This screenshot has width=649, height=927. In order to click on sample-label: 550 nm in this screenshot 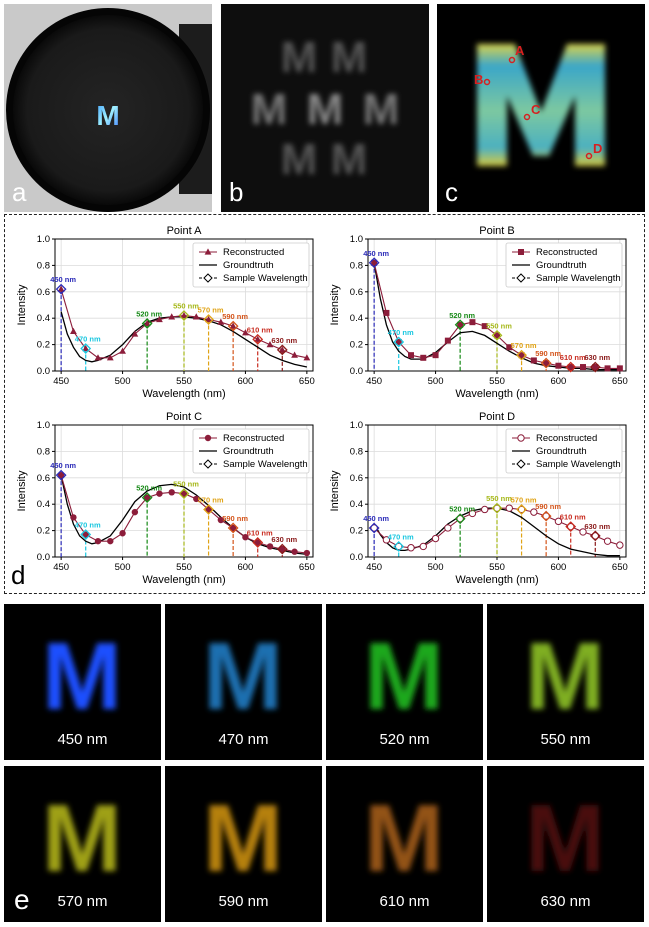, I will do `click(499, 325)`.